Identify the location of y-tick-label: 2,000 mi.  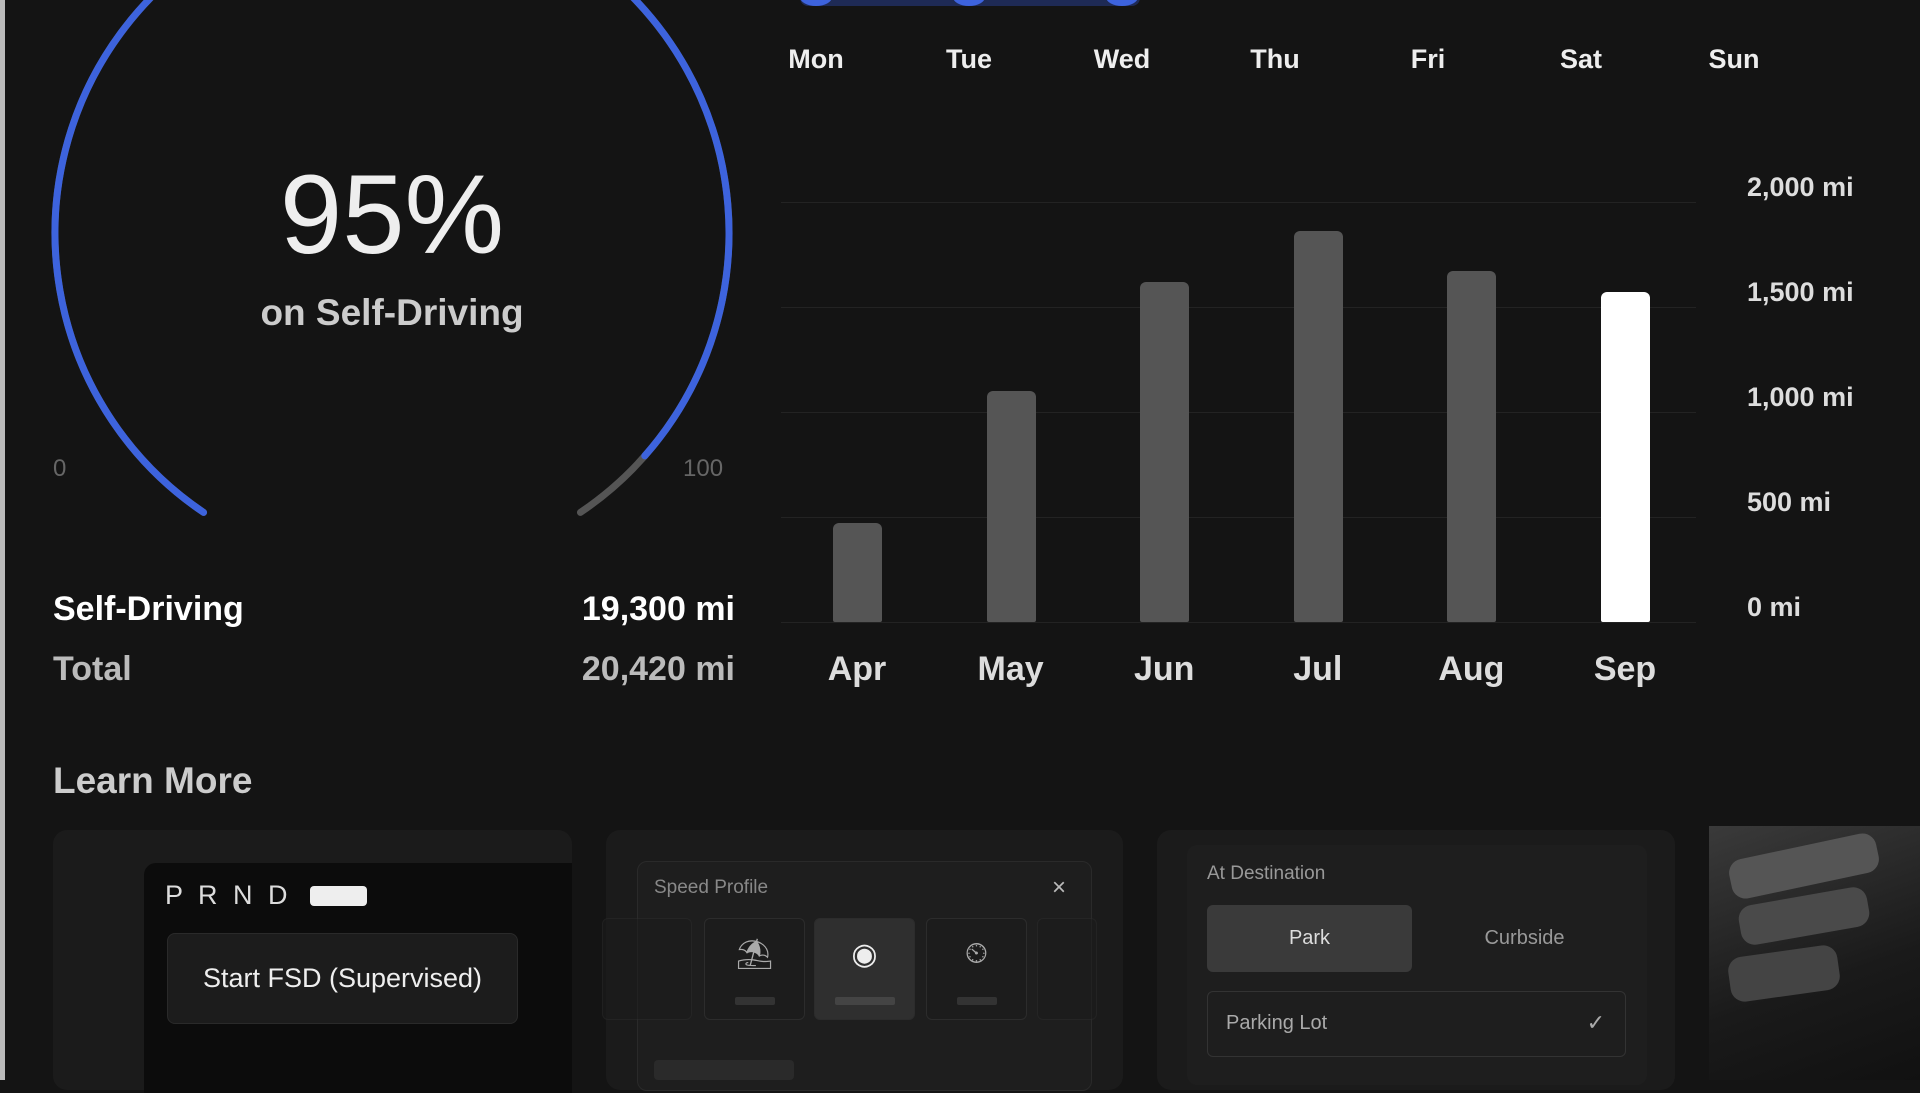
(1800, 187).